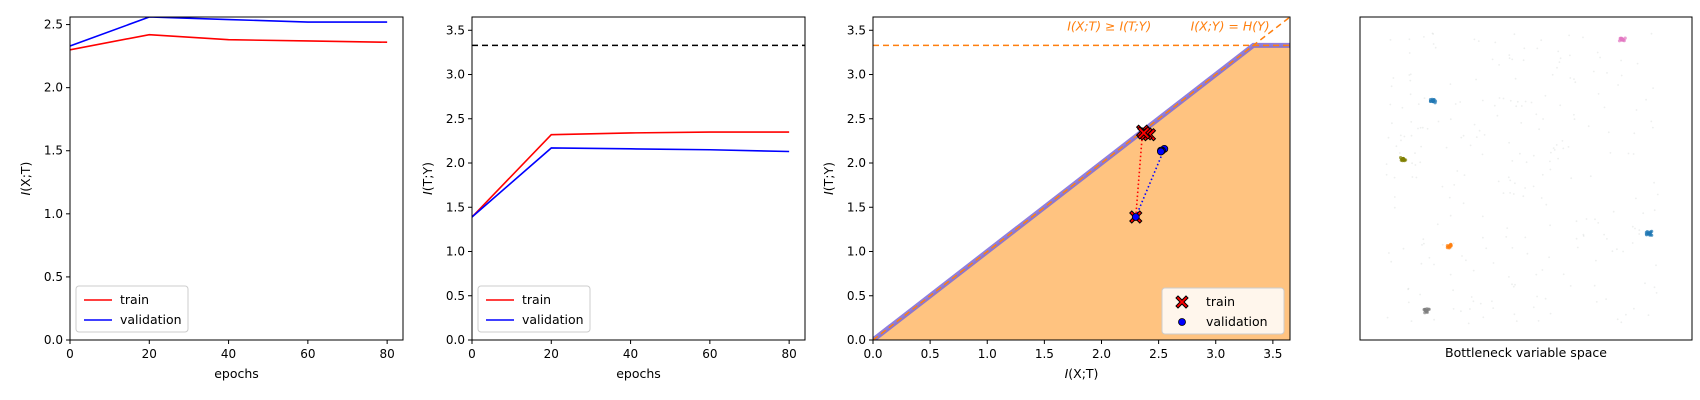 This screenshot has width=1700, height=400. Describe the element at coordinates (1223, 311) in the screenshot. I see `legend-box` at that location.